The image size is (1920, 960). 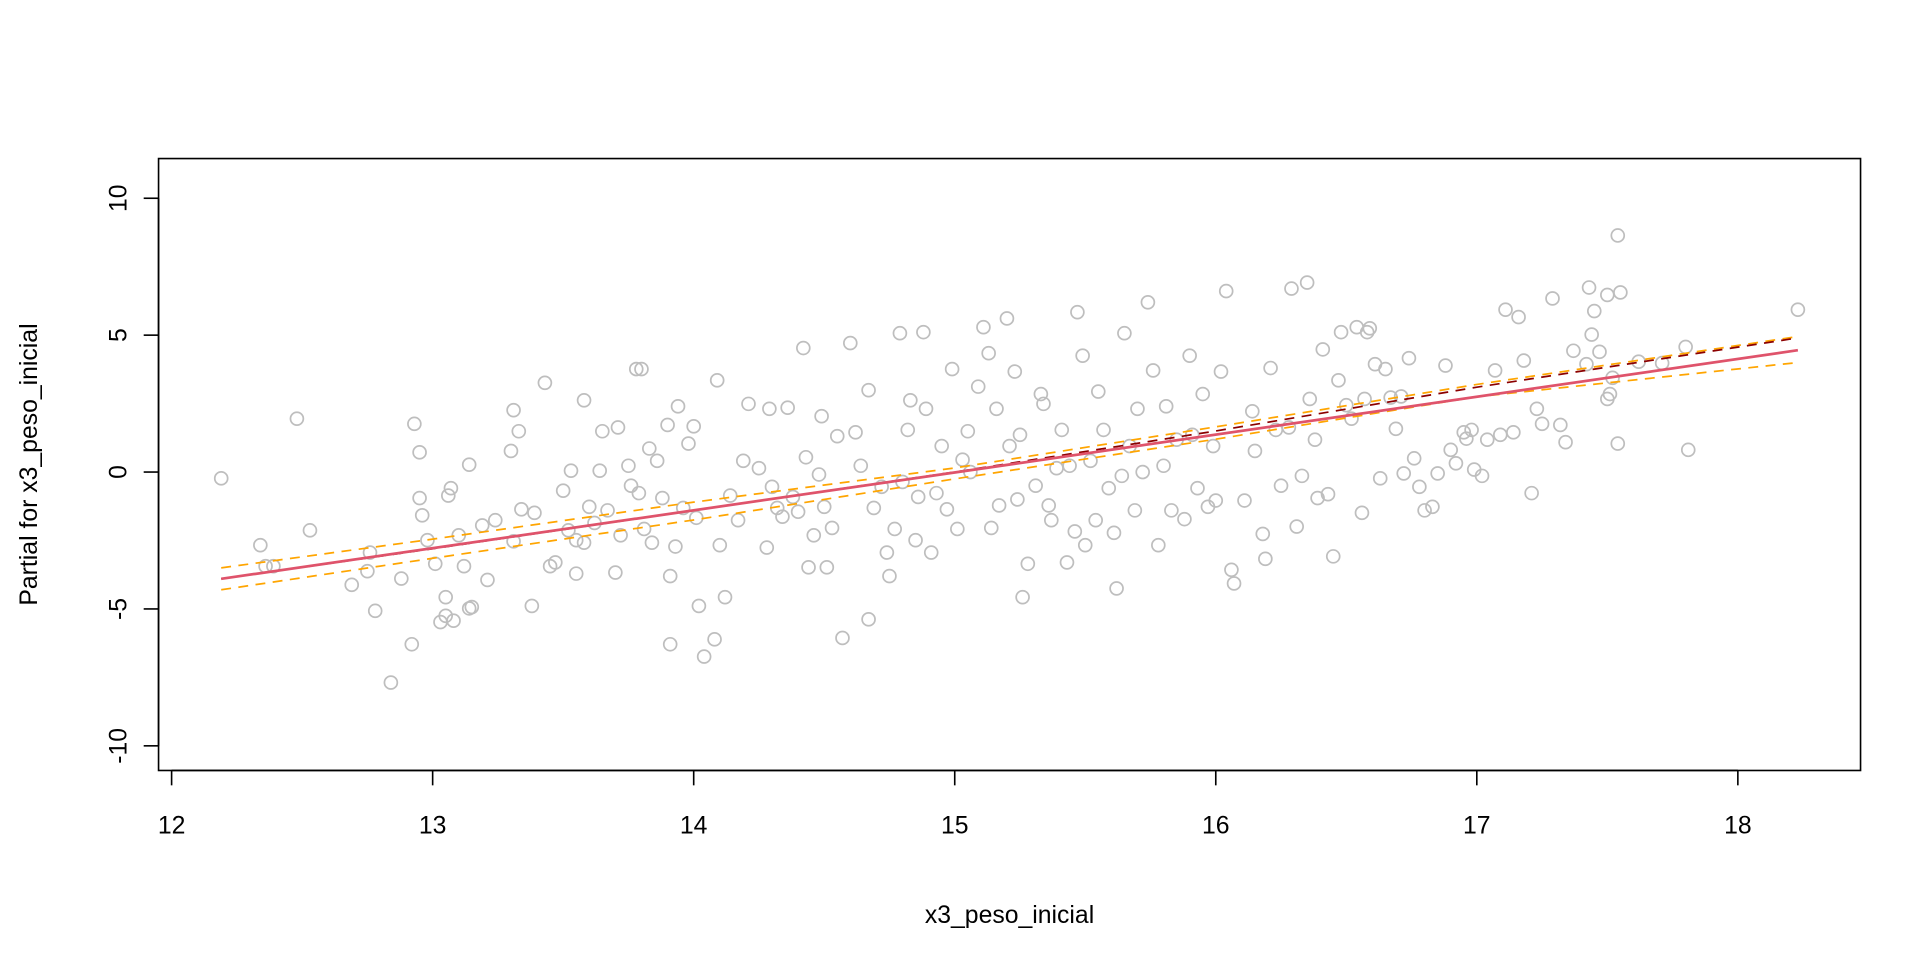 What do you see at coordinates (433, 826) in the screenshot?
I see `x-tick-label: 13` at bounding box center [433, 826].